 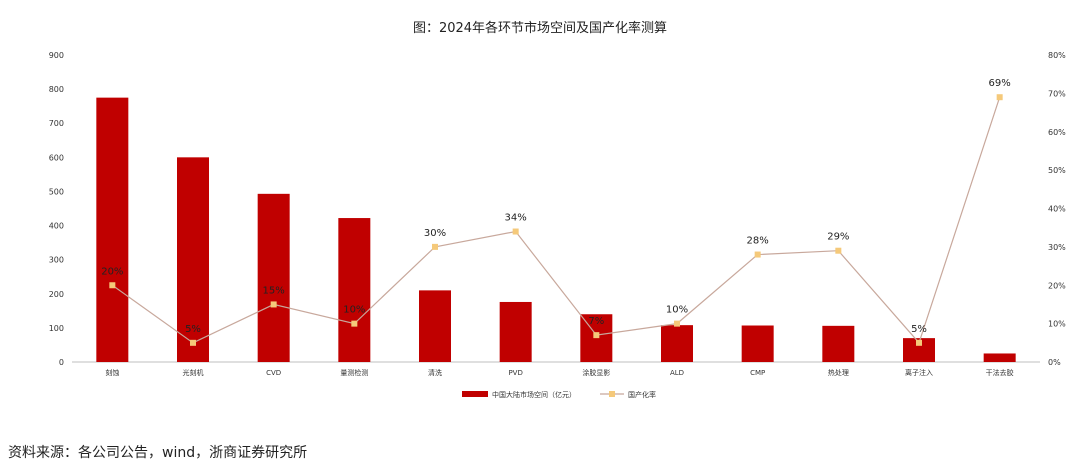 I want to click on right-tick-label: 20%, so click(x=1057, y=285).